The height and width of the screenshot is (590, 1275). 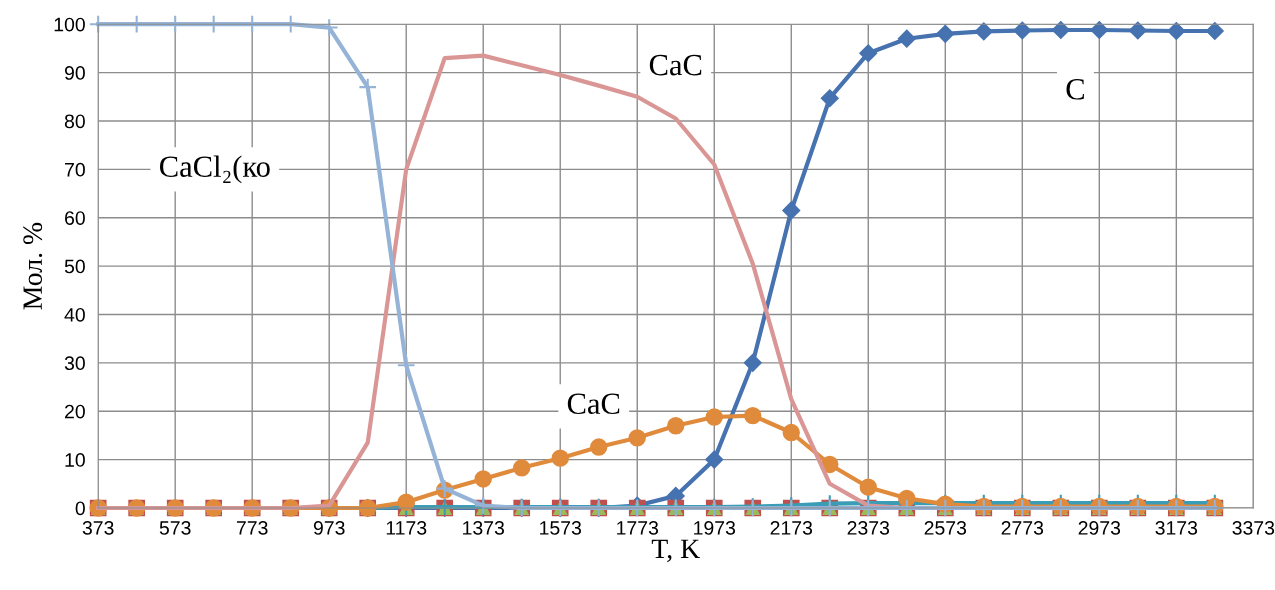 What do you see at coordinates (1253, 528) in the screenshot?
I see `x-tick-label: 3373` at bounding box center [1253, 528].